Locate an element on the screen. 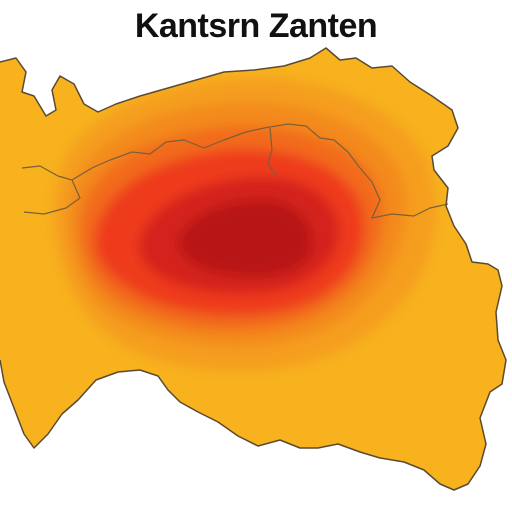 The image size is (512, 512). border-north is located at coordinates (210, 152).